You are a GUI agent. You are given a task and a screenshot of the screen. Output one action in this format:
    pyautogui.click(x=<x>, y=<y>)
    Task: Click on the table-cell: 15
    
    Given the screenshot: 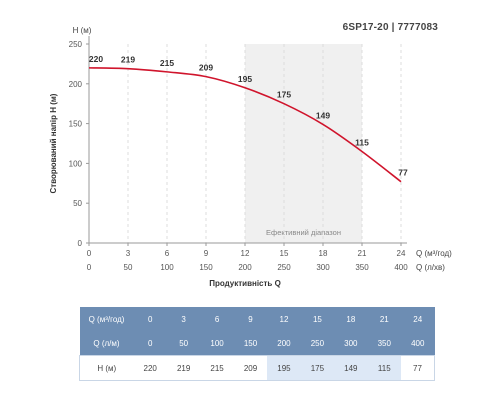 What is the action you would take?
    pyautogui.click(x=317, y=319)
    